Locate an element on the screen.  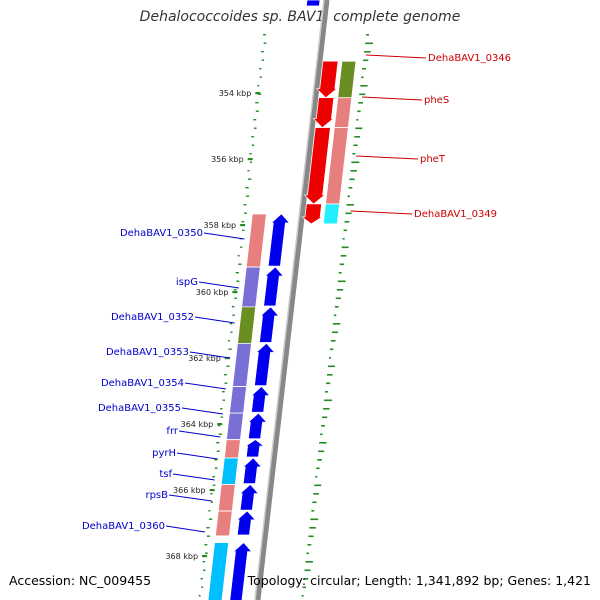
kbp-label: 362 kbp is located at coordinates (204, 358).